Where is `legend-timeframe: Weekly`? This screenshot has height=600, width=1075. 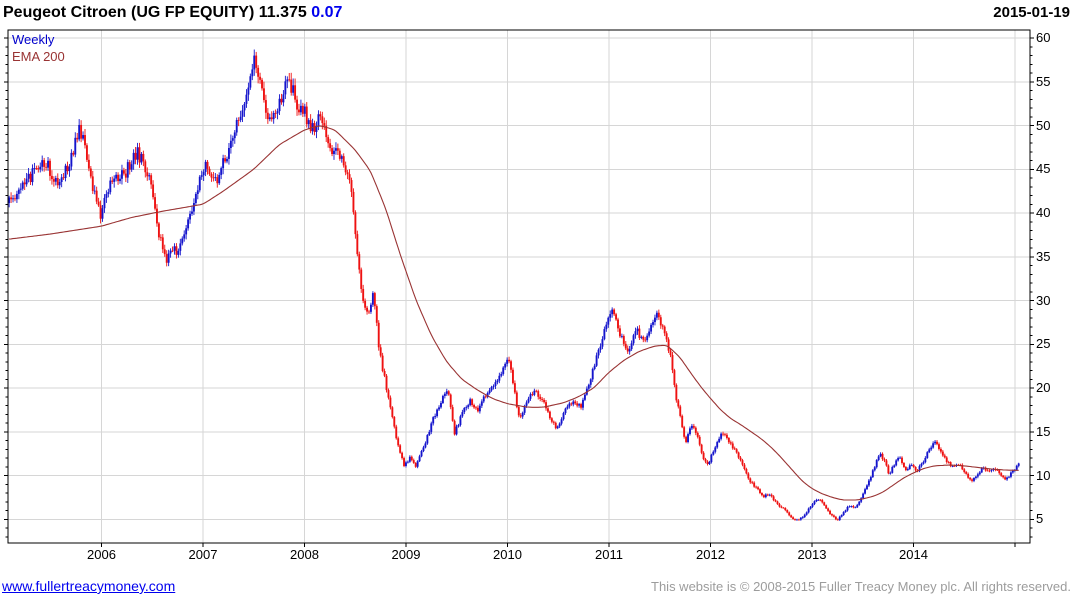
legend-timeframe: Weekly is located at coordinates (33, 39).